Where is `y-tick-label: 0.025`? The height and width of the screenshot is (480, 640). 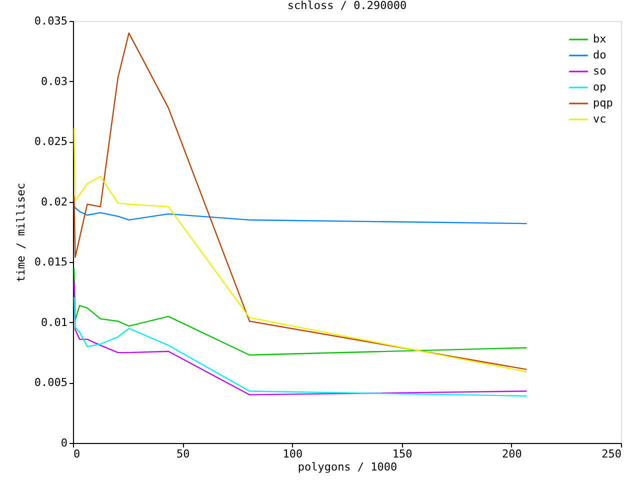 y-tick-label: 0.025 is located at coordinates (51, 141).